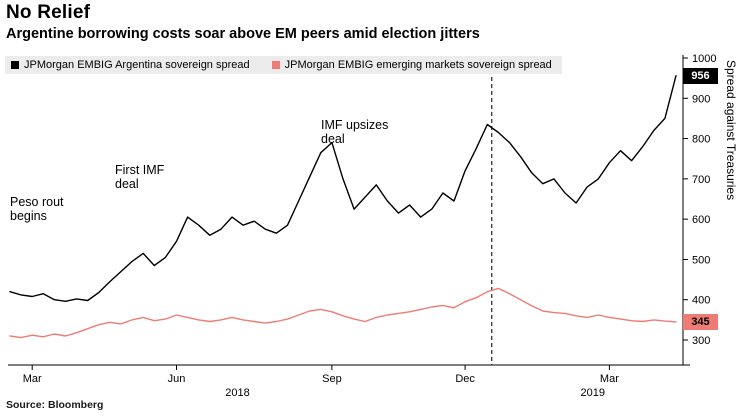 This screenshot has height=416, width=740. I want to click on y-tick-label: 600, so click(701, 220).